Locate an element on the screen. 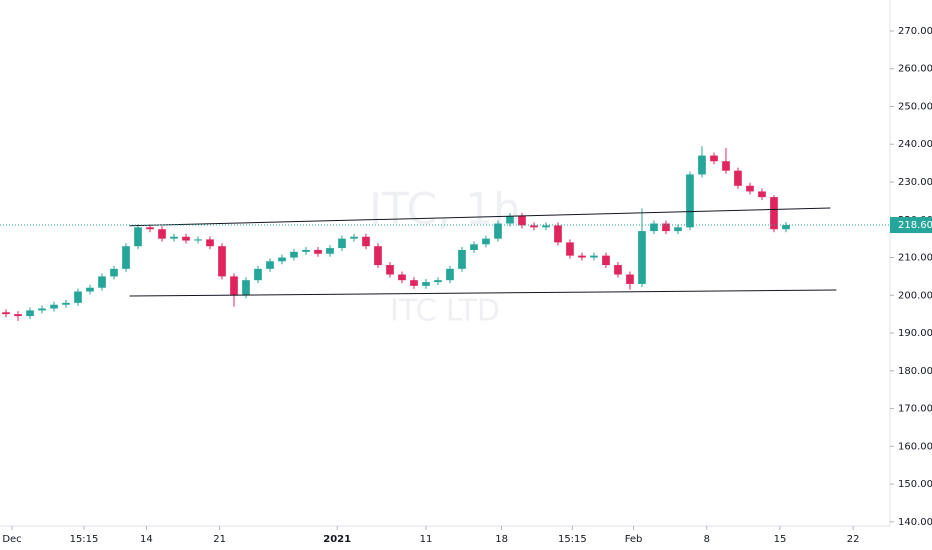 Image resolution: width=932 pixels, height=550 pixels. x-tick-label: 8 is located at coordinates (707, 539).